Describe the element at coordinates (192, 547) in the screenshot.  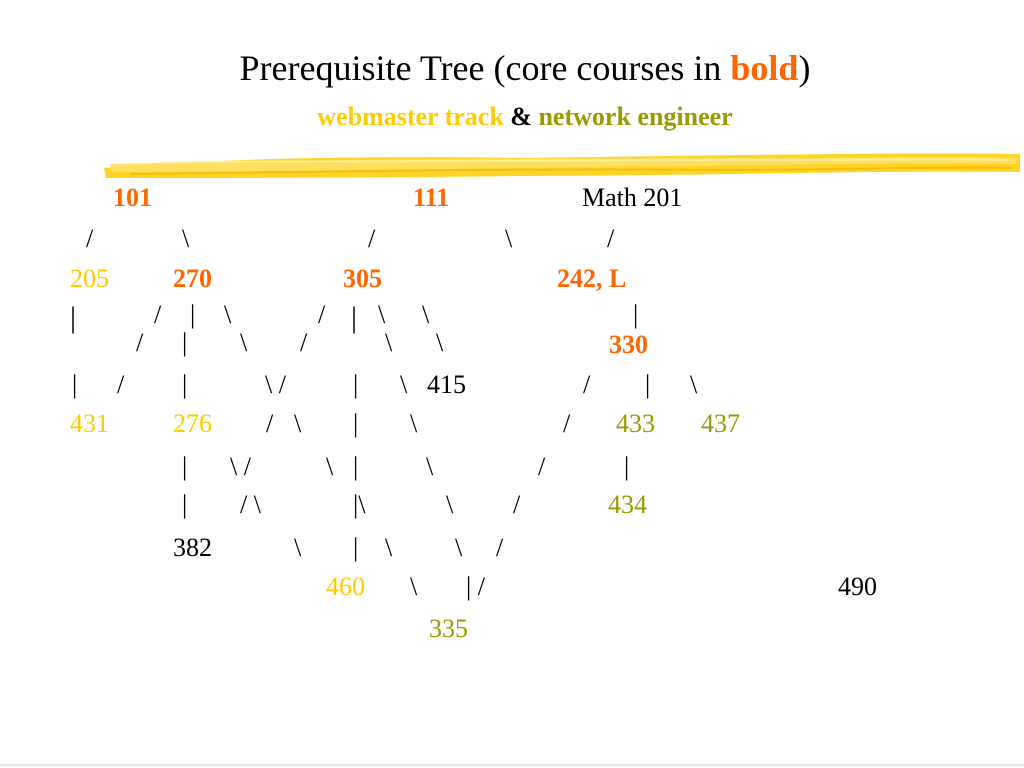
I see `course-382: 382` at that location.